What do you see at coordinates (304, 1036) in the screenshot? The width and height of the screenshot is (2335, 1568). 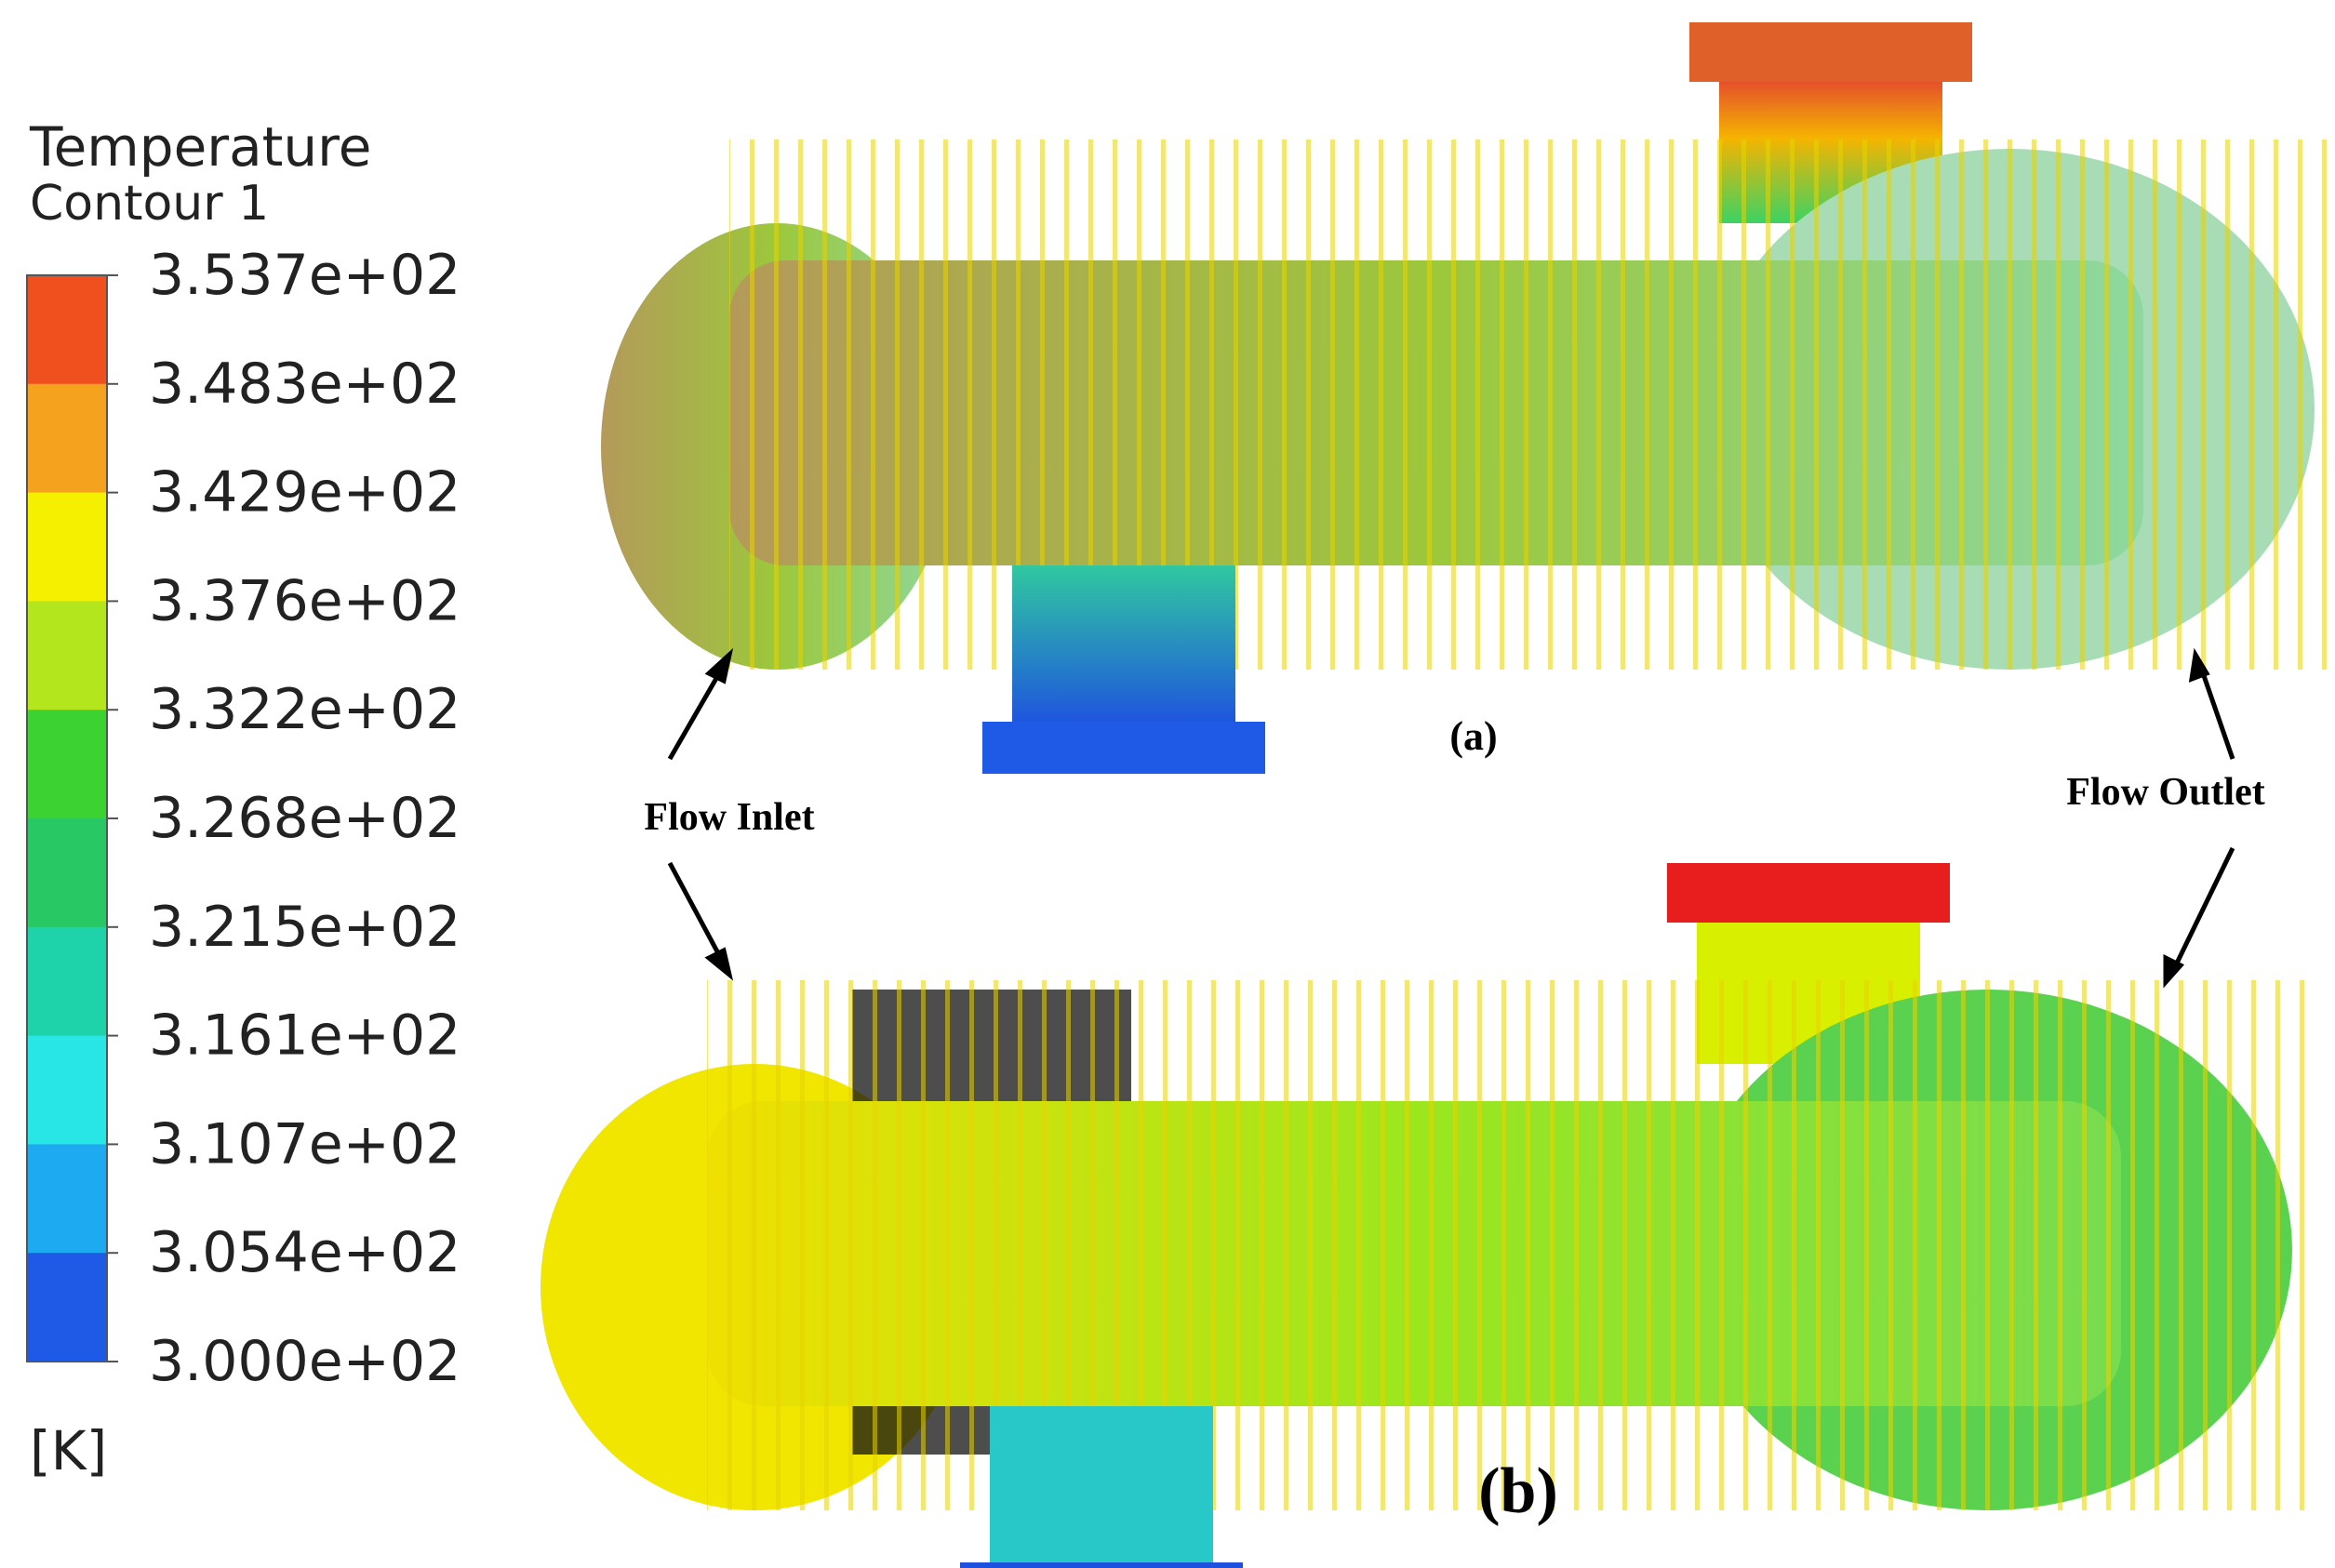 I see `tick-label: 3.161e+02` at bounding box center [304, 1036].